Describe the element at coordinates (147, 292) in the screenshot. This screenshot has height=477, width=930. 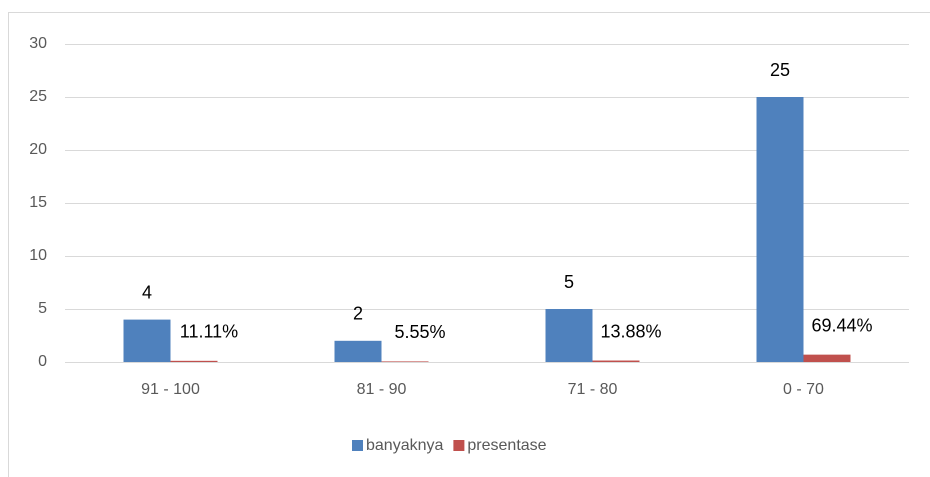
I see `data-label: 4` at that location.